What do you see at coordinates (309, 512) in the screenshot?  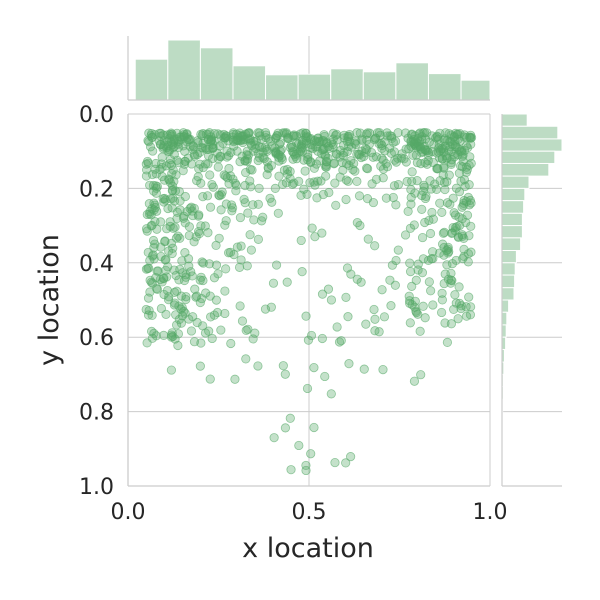 I see `x-tick-label: 0.5` at bounding box center [309, 512].